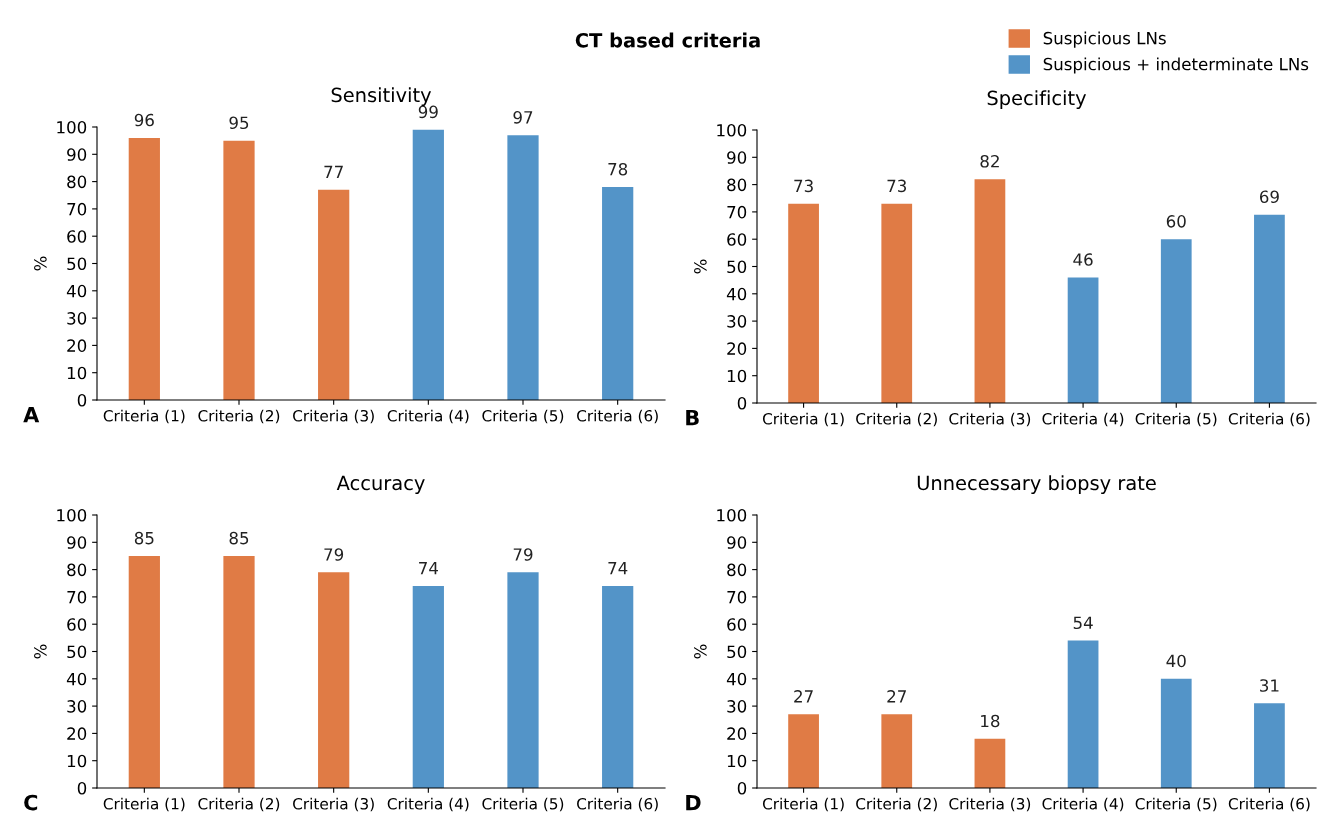 This screenshot has height=835, width=1336. I want to click on data-label: 60, so click(1176, 221).